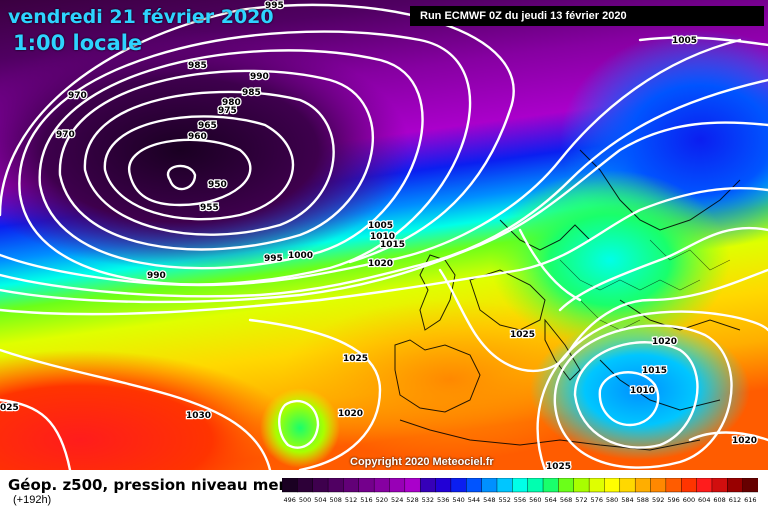  Describe the element at coordinates (535, 500) in the screenshot. I see `color-scale-label: 560` at that location.